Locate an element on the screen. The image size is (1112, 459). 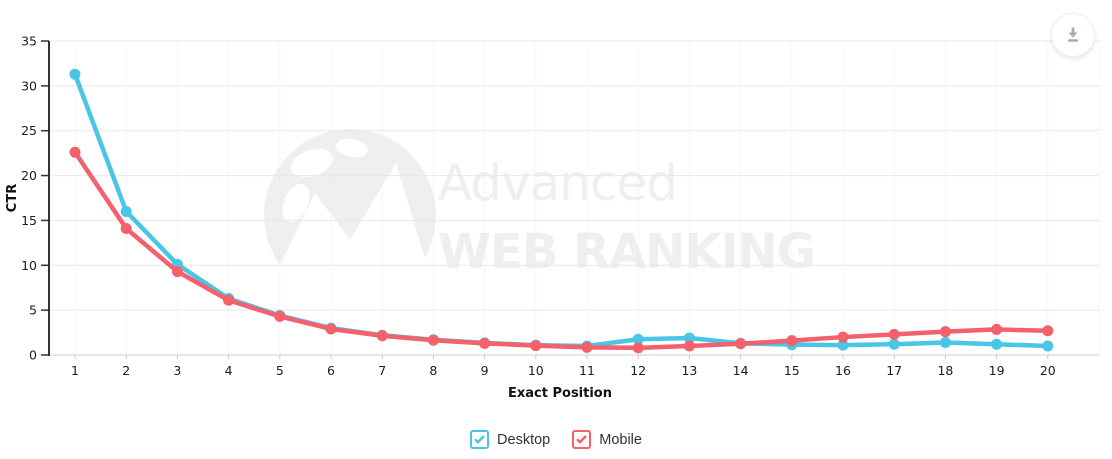
legend-item-mobile: Mobile is located at coordinates (607, 439).